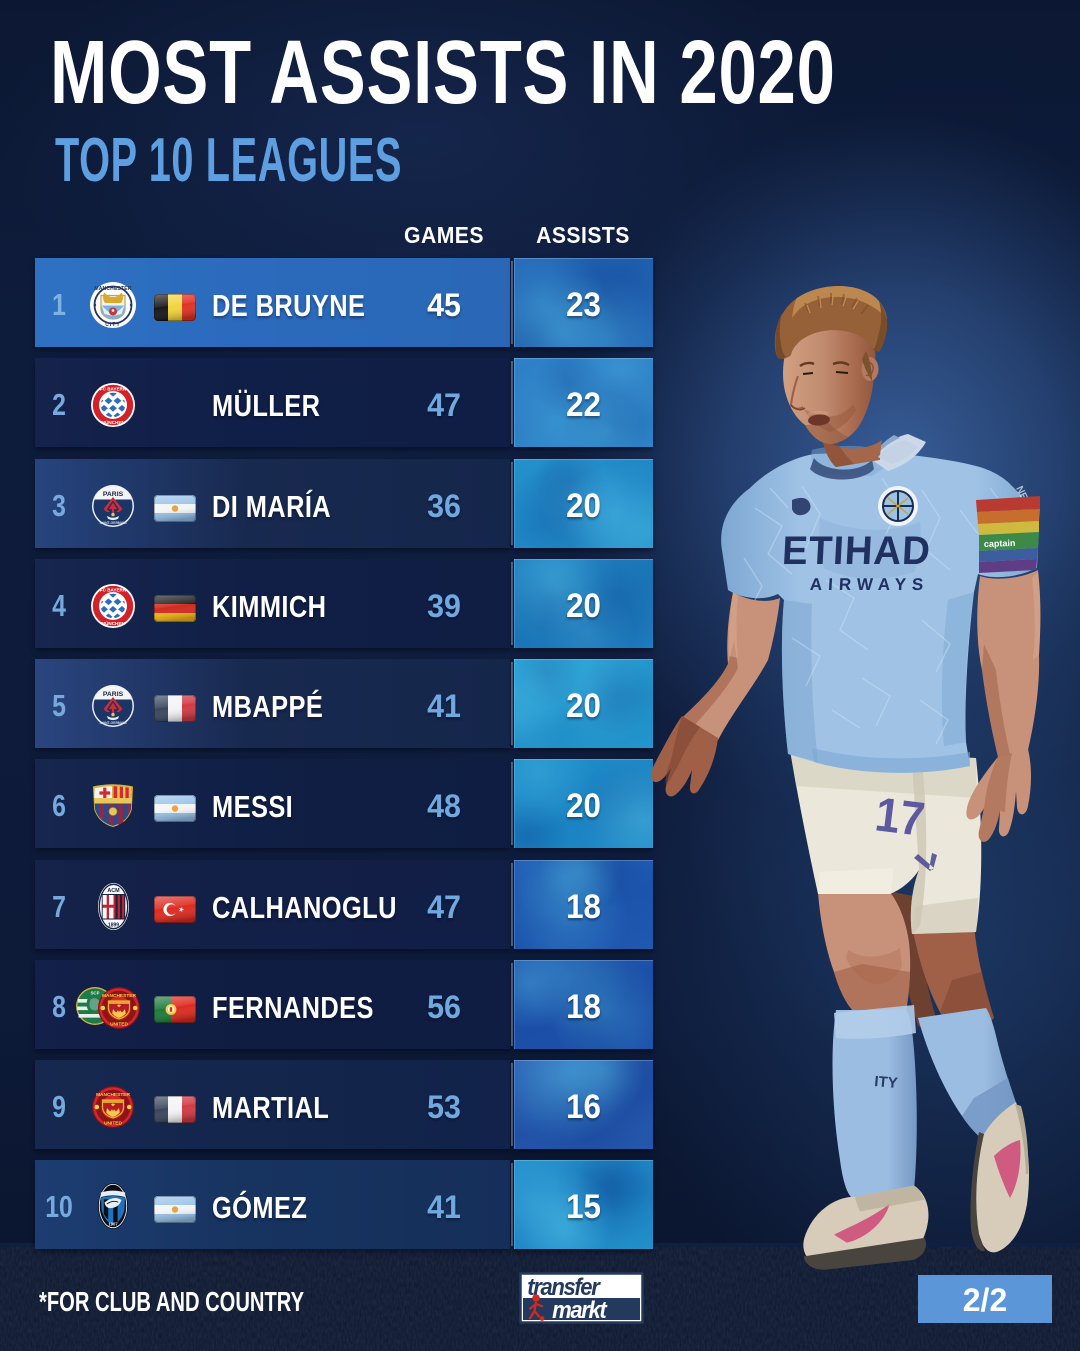 The image size is (1080, 1351). I want to click on svg-text: captain, so click(1000, 543).